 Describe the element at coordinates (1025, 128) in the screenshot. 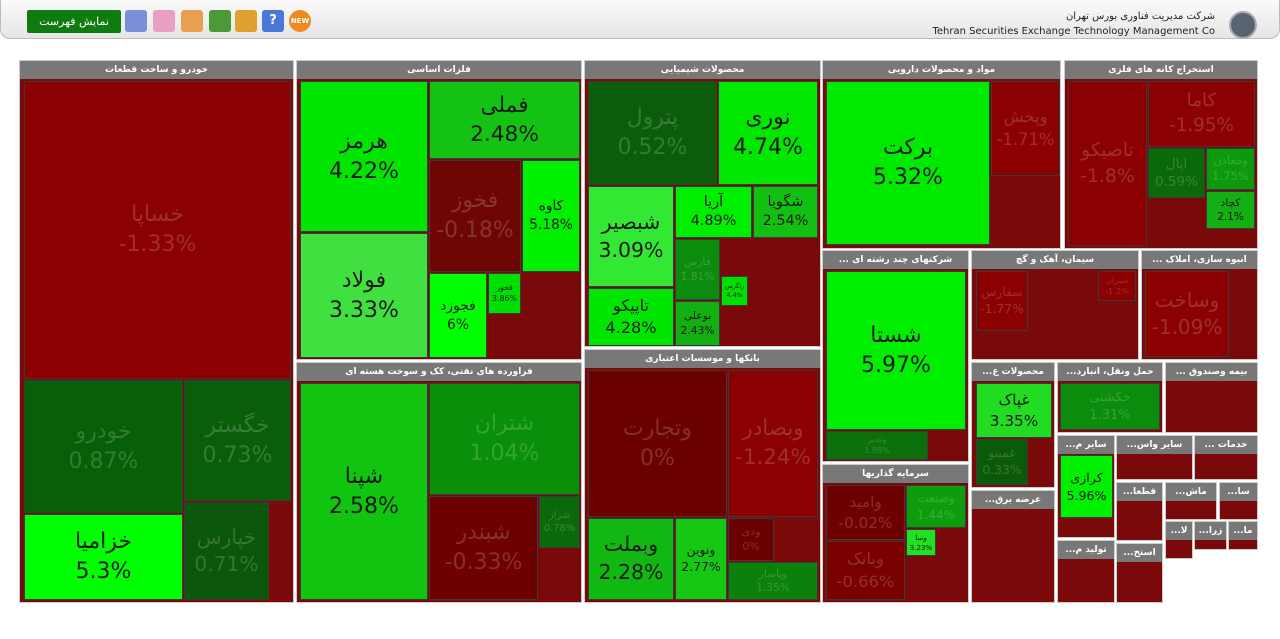

I see `stock-tile: وپخش -1.71%` at that location.